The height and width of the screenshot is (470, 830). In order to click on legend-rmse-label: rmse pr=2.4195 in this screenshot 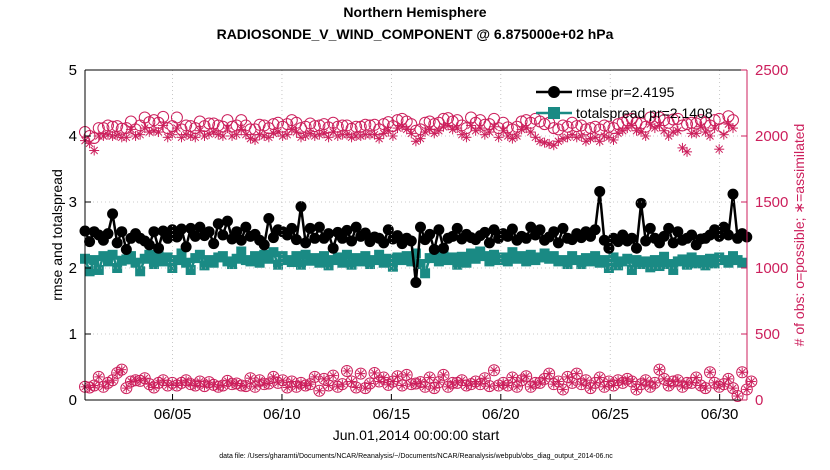, I will do `click(625, 92)`.